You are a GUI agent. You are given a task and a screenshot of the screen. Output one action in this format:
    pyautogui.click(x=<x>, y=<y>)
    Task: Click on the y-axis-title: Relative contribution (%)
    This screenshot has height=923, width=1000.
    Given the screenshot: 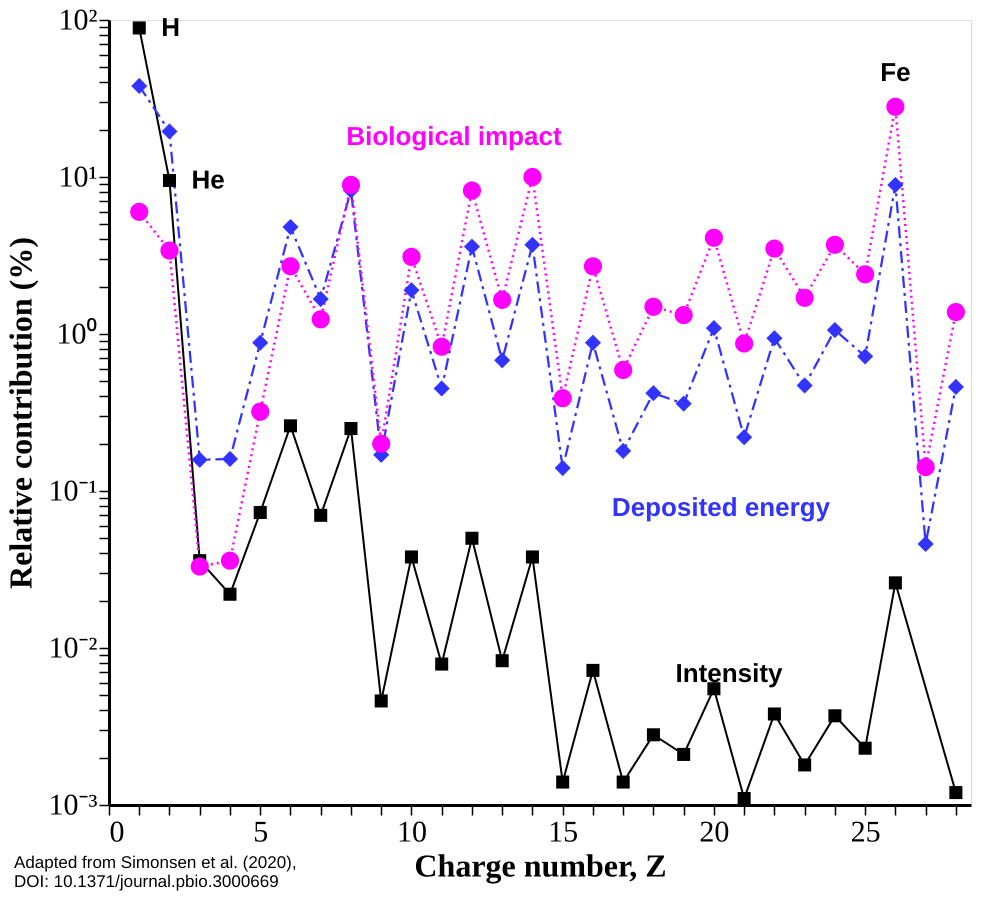 What is the action you would take?
    pyautogui.click(x=20, y=413)
    